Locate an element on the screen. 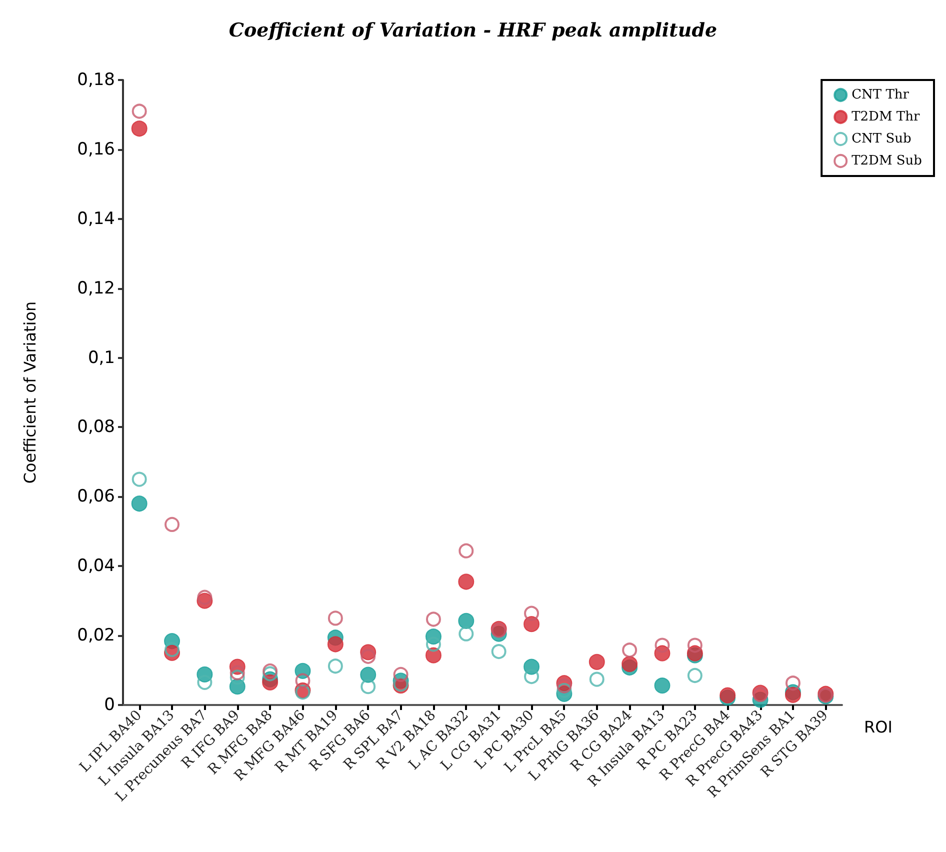  y-tick-label: 0,18 is located at coordinates (96, 80).